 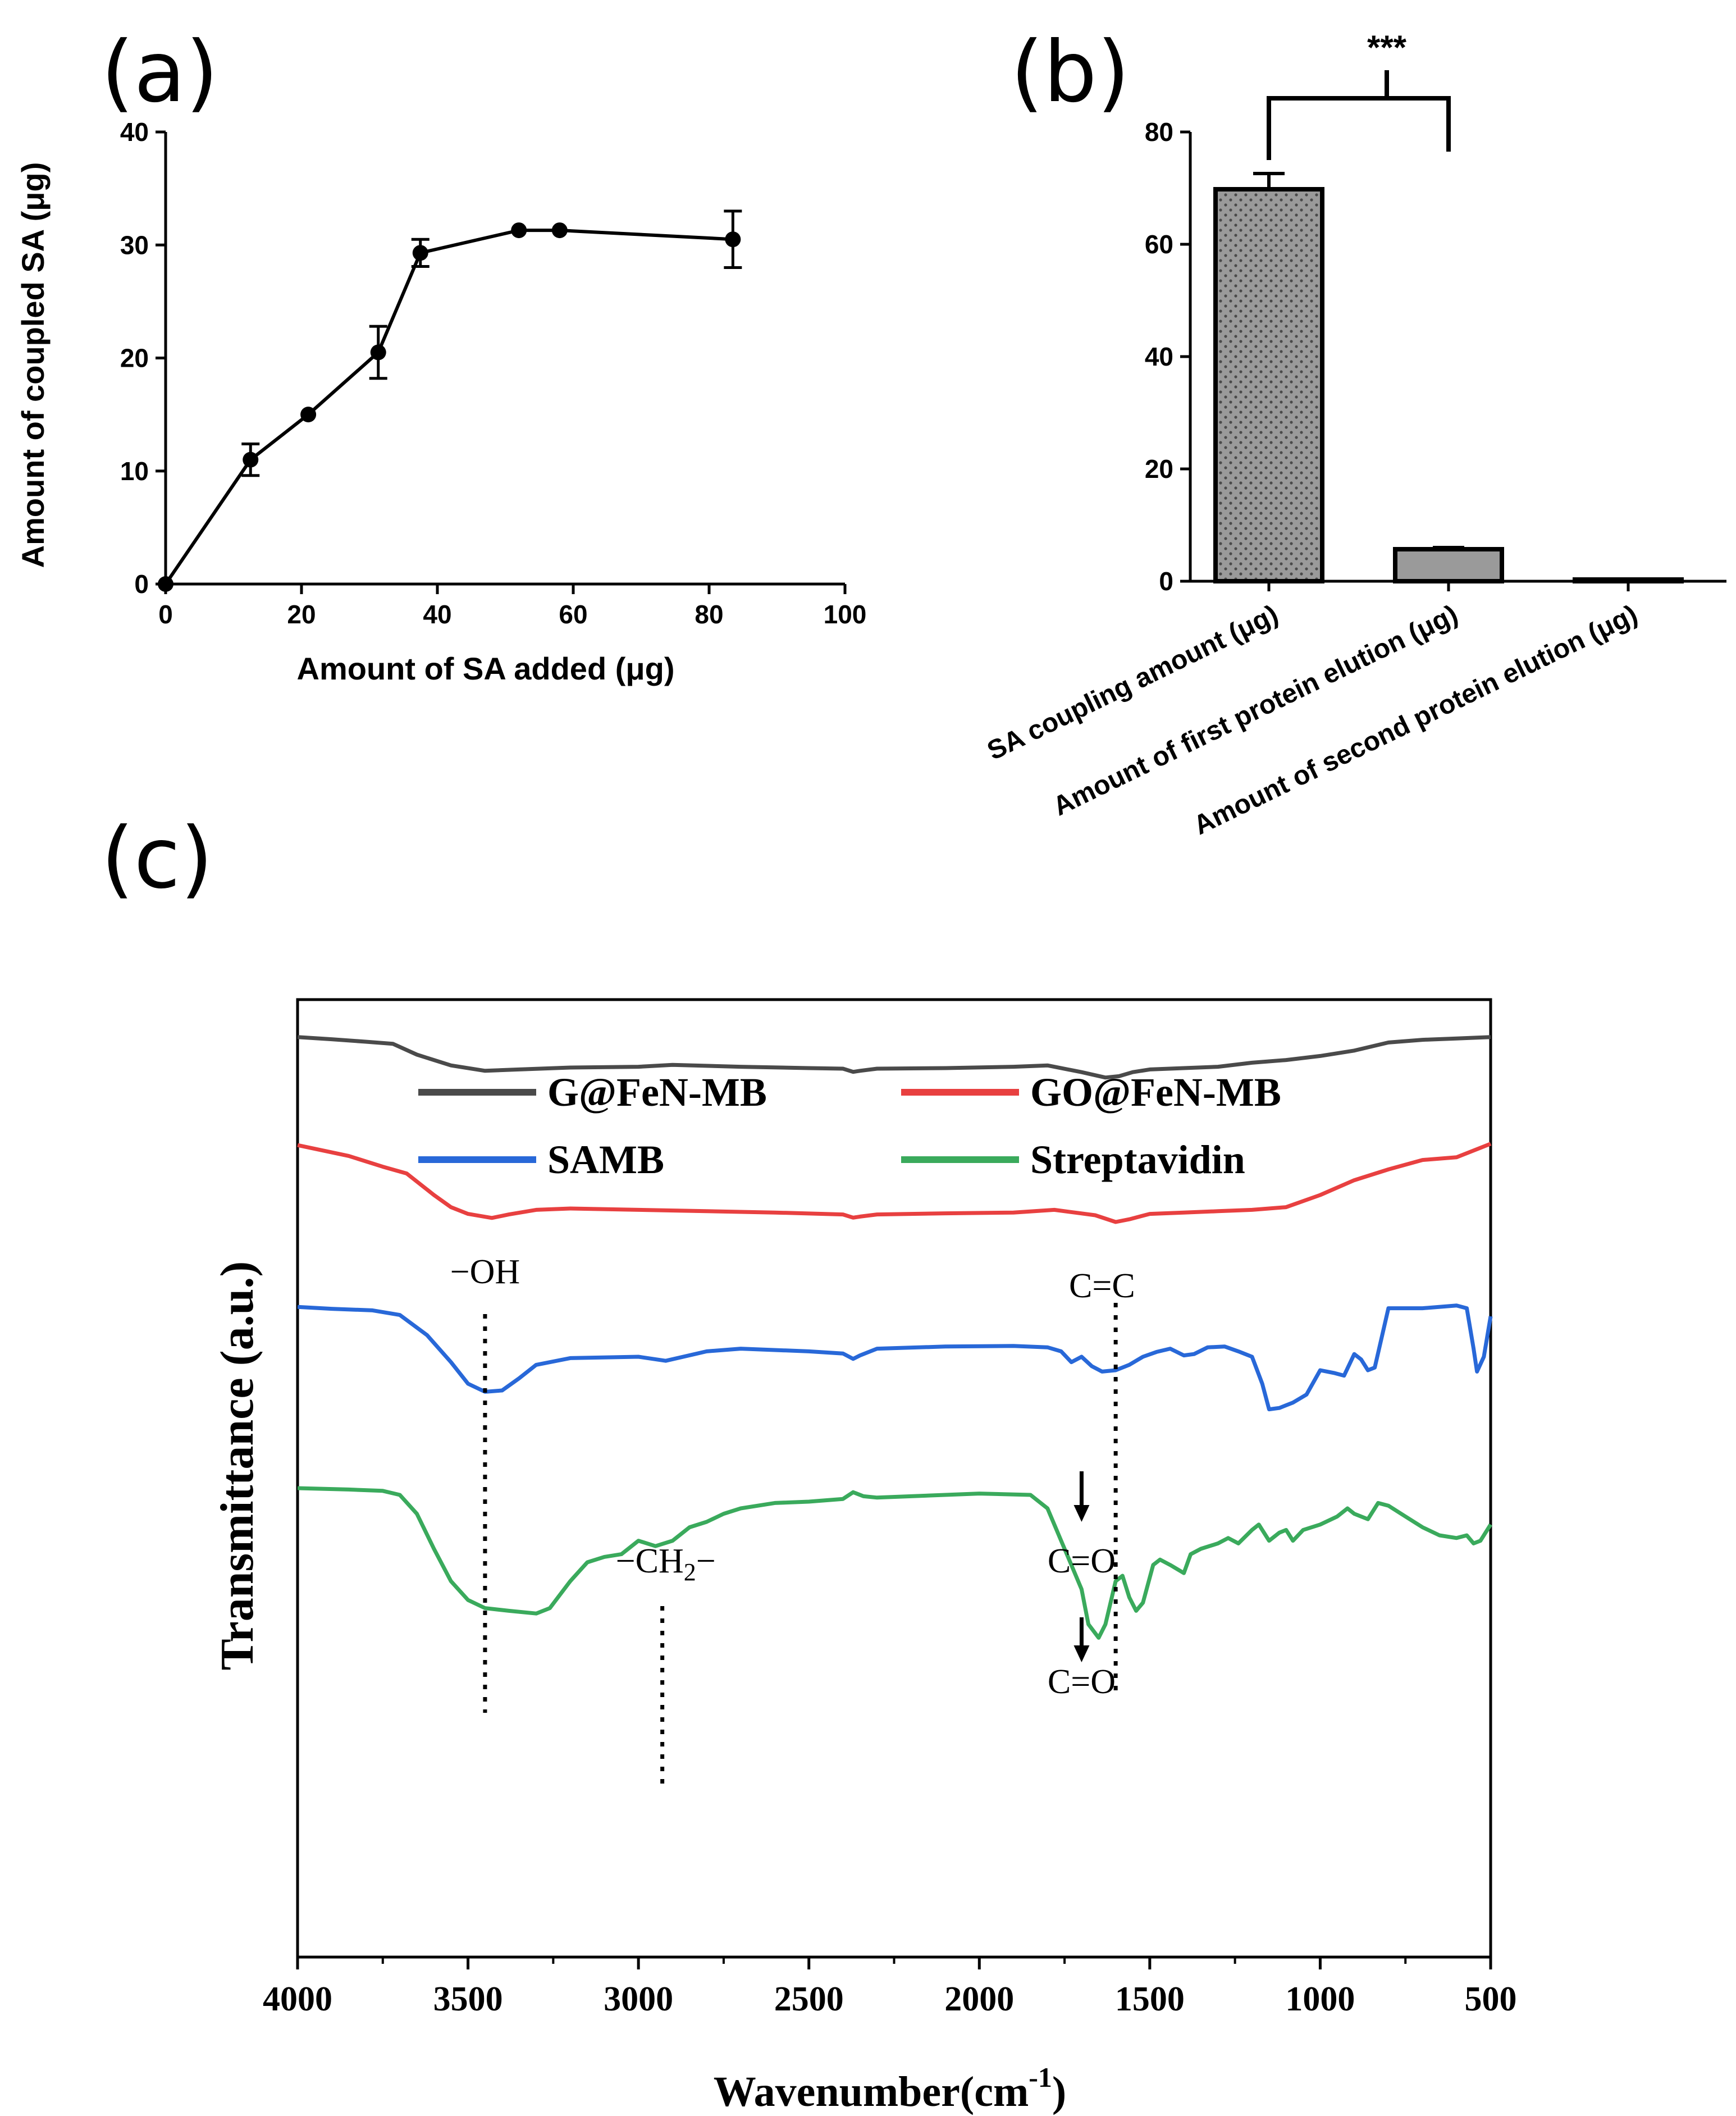 I want to click on chart-c-annotation-label: C=C, so click(x=1102, y=1286).